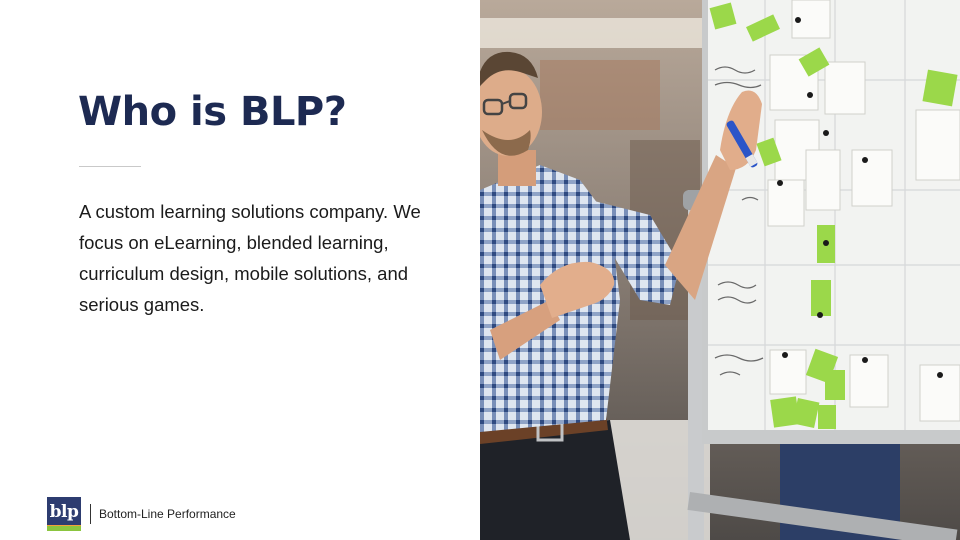  I want to click on logo-text: blp, so click(64, 512).